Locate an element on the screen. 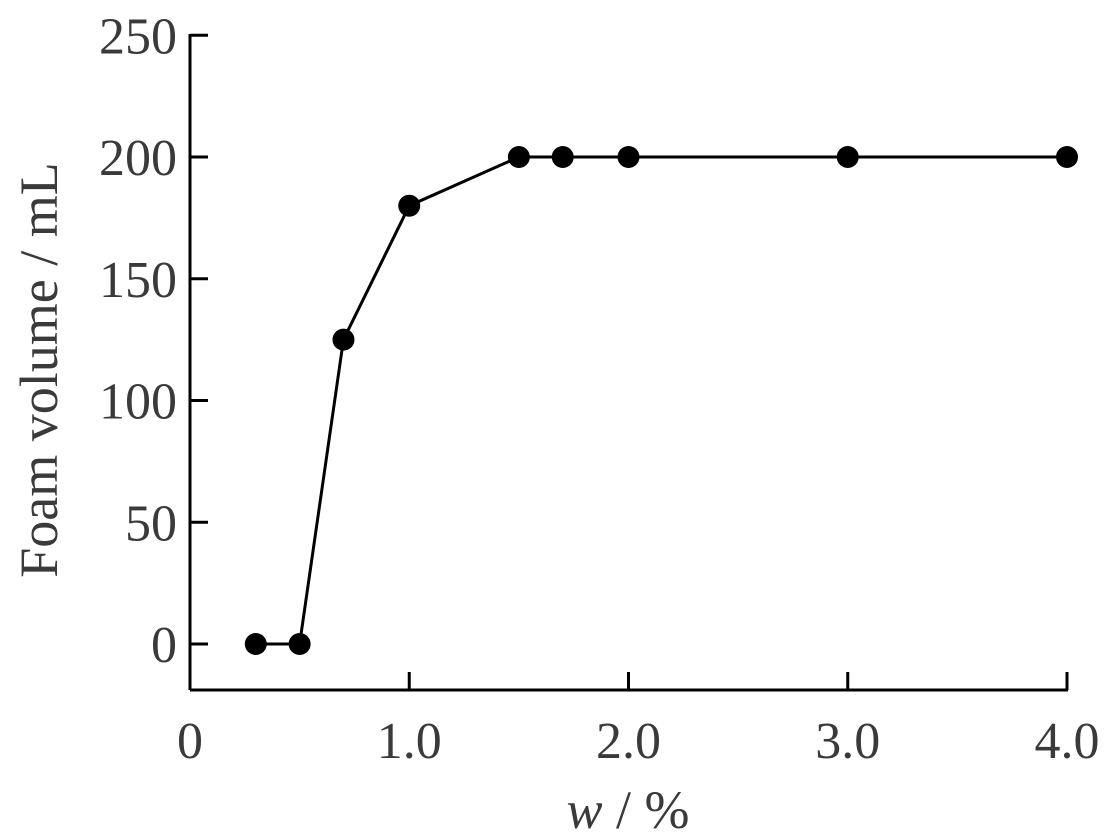  x-ticks: 0 1.0 2.0 3.0 4.0 is located at coordinates (638, 721).